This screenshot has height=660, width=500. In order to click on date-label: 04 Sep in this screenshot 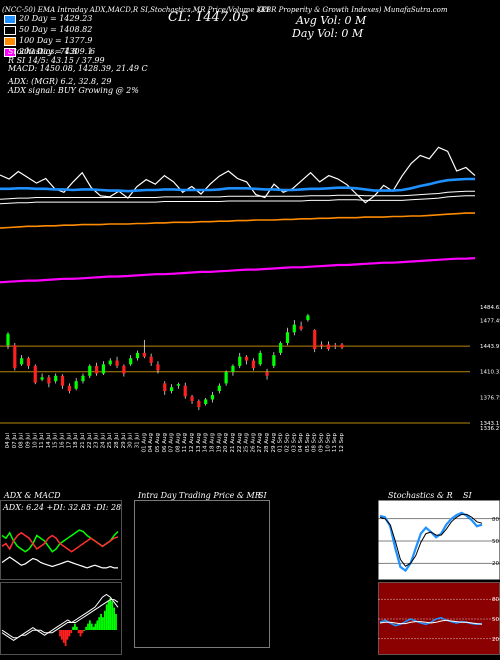, I will do `click(301, 443)`.